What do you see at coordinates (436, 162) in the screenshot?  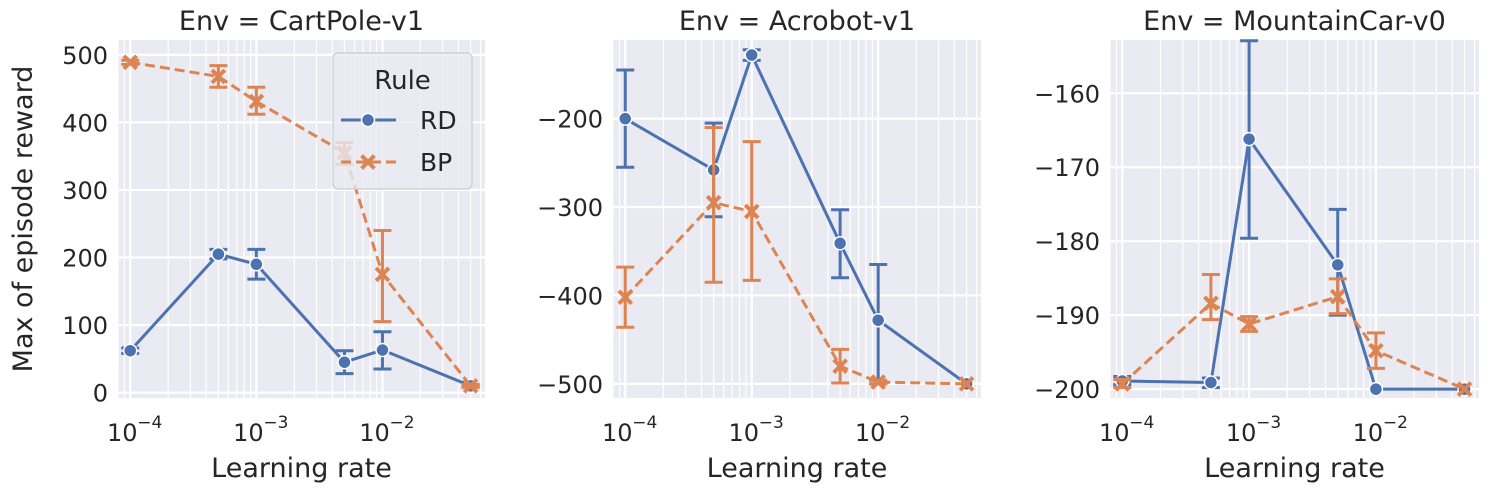 I see `legend-label: BP` at bounding box center [436, 162].